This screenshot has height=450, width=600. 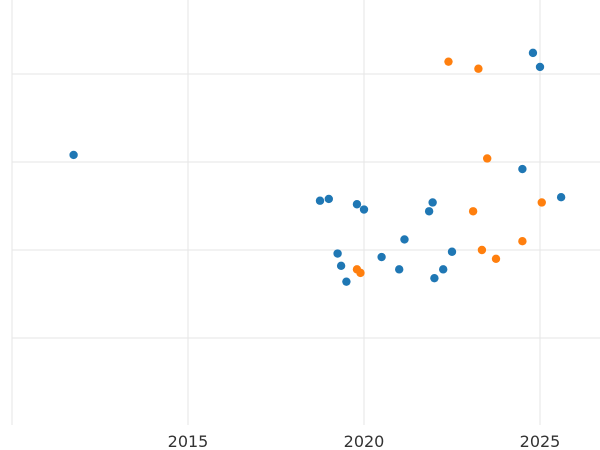 What do you see at coordinates (188, 441) in the screenshot?
I see `x-tick-label: 2015` at bounding box center [188, 441].